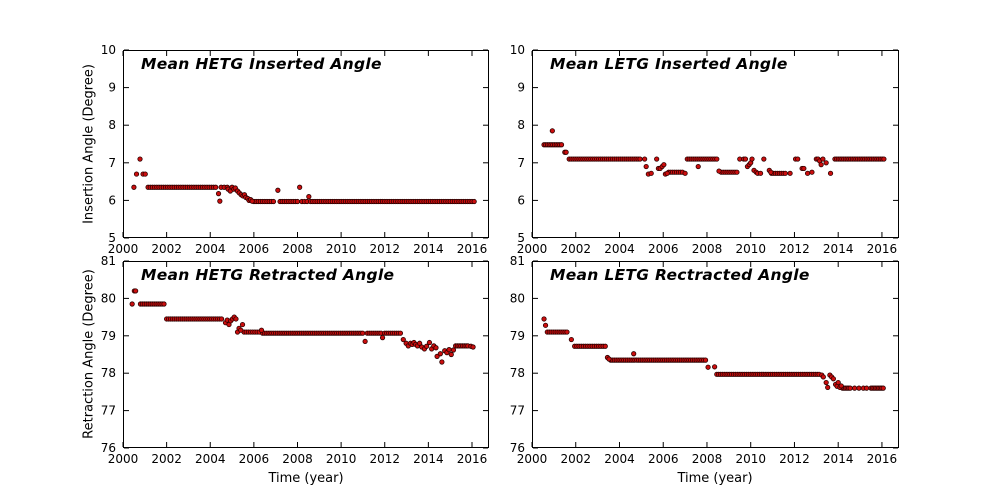 This screenshot has height=500, width=1000. I want to click on y-tick-label: 80, so click(108, 298).